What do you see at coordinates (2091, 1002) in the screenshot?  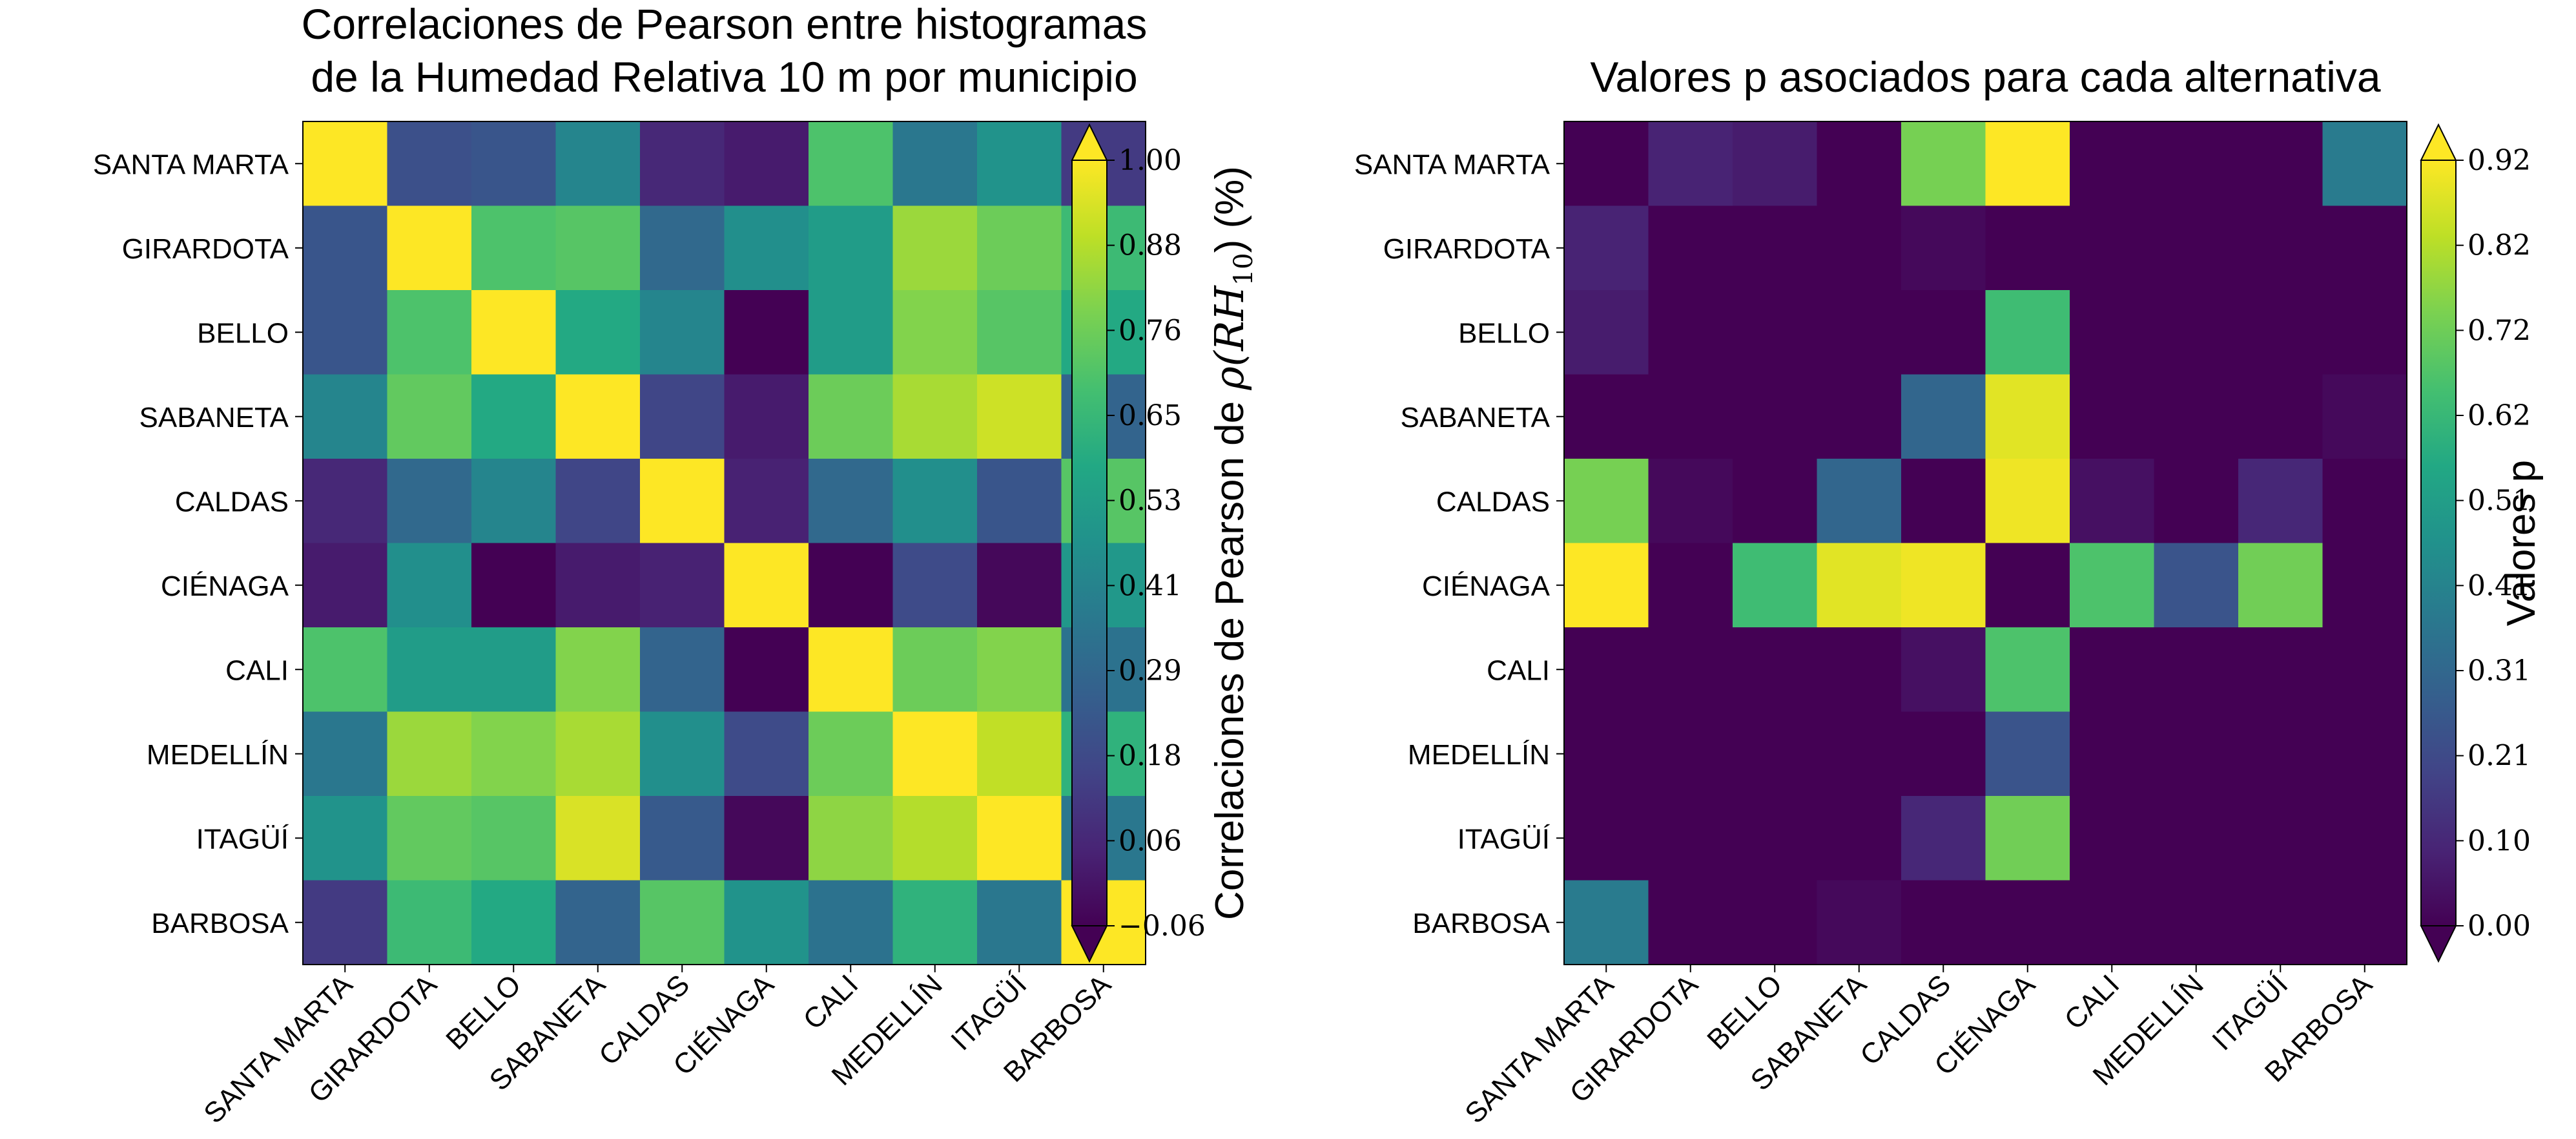 I see `x-tick-label: CALI` at bounding box center [2091, 1002].